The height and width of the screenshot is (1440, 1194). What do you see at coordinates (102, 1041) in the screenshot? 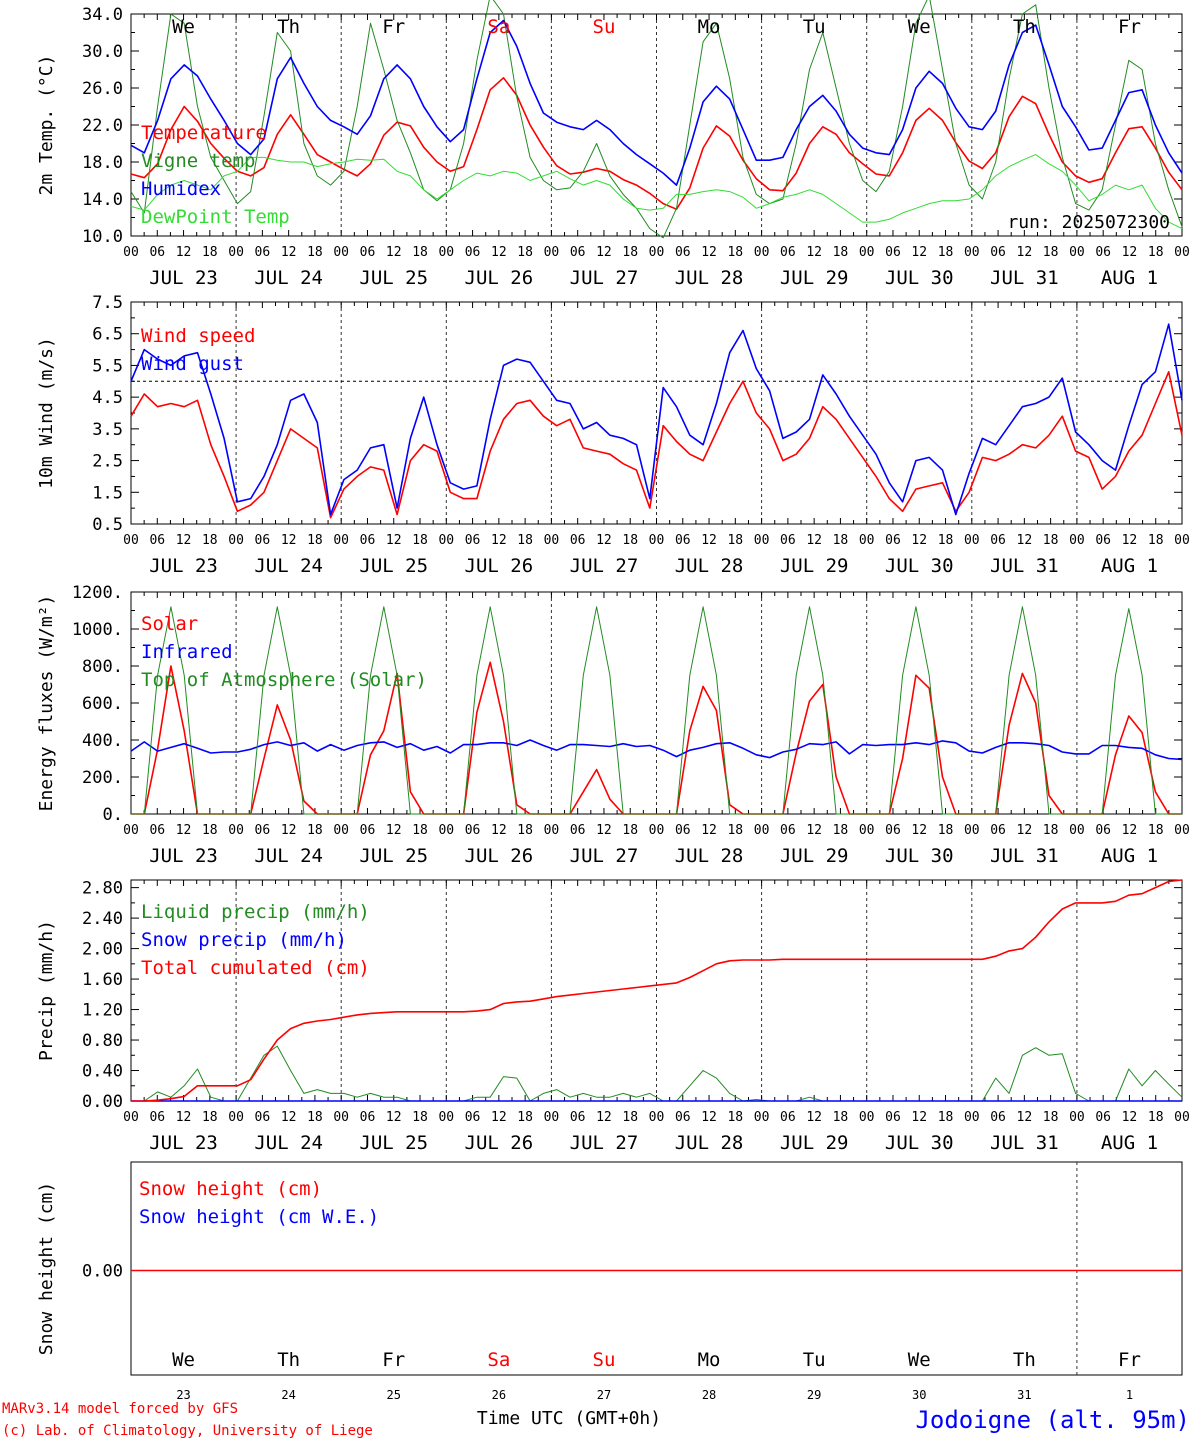
I see `y-tick-label: 0.80` at bounding box center [102, 1041].